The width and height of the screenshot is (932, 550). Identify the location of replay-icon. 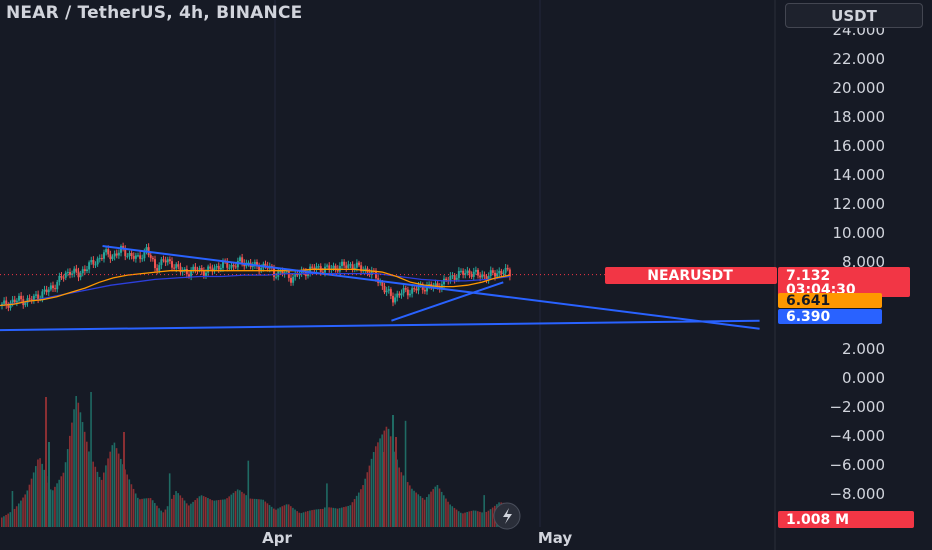
(507, 516).